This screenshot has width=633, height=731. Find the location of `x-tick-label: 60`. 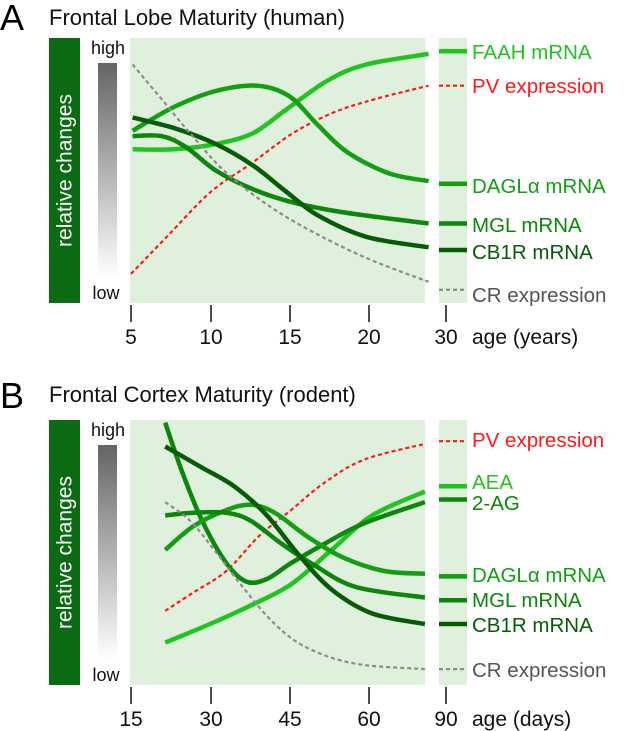

x-tick-label: 60 is located at coordinates (368, 719).